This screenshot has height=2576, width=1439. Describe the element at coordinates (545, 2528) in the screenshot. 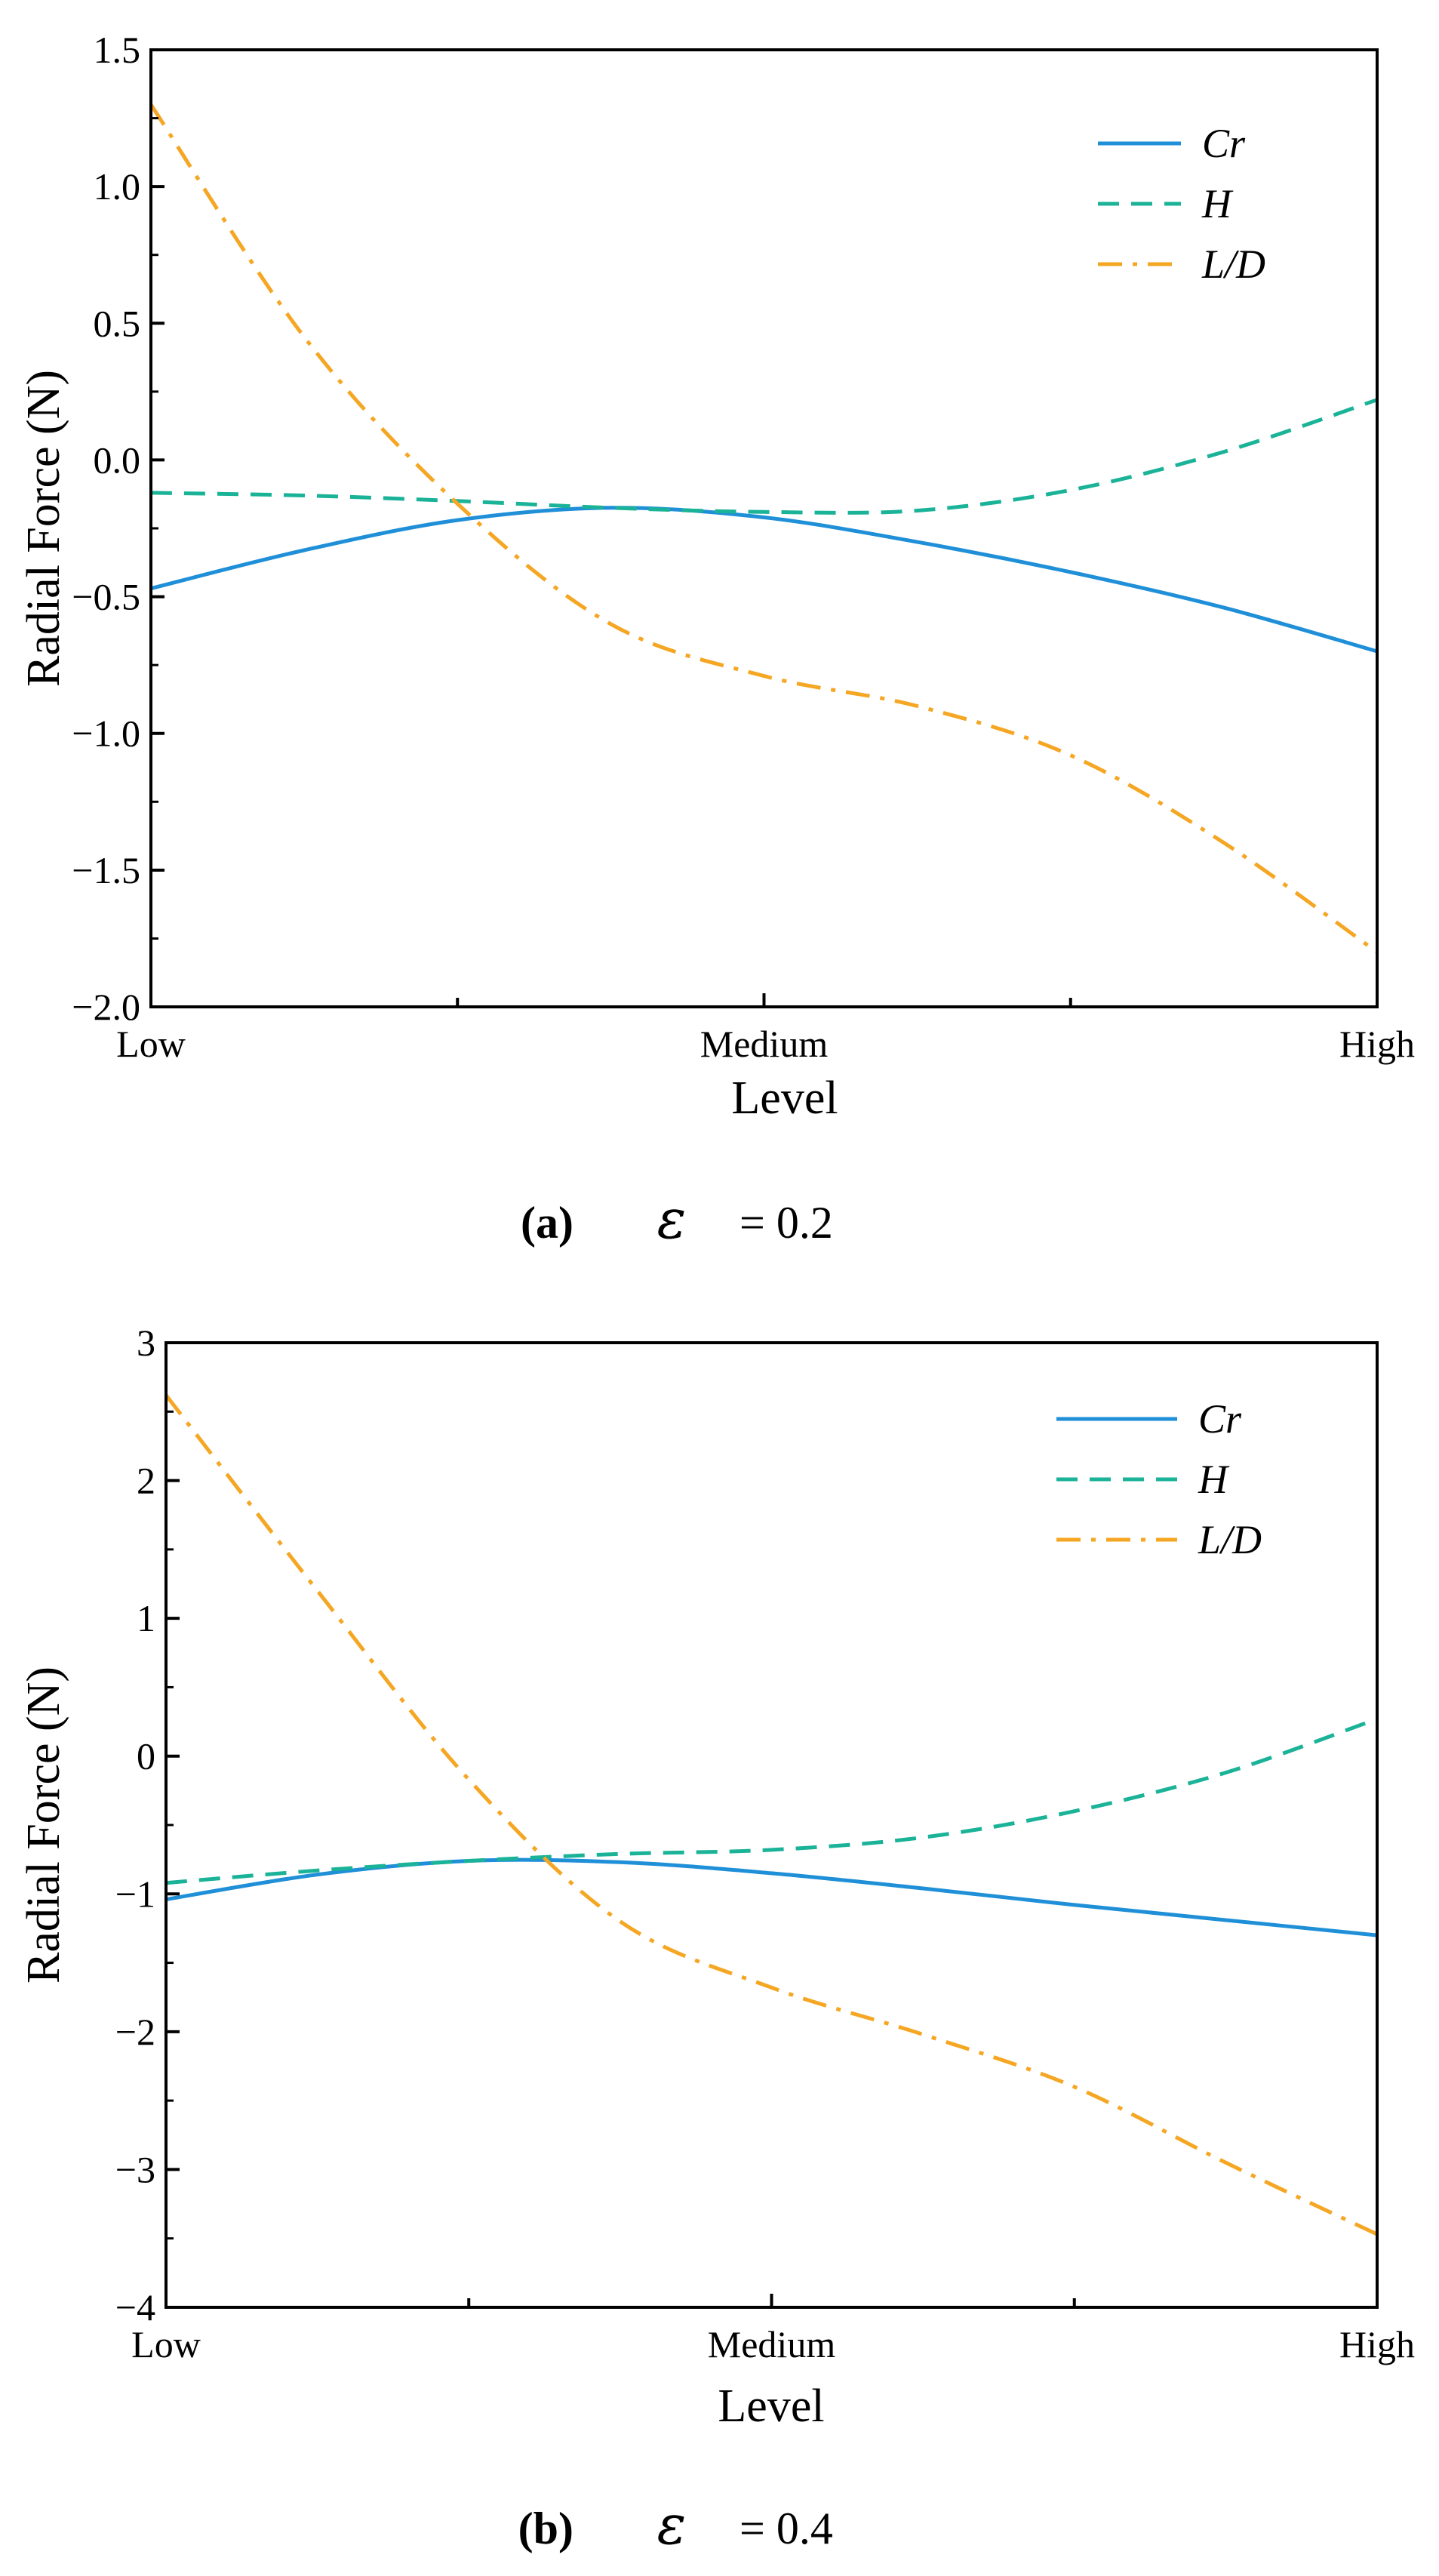

I see `panel-b-caption-label: (b)` at that location.